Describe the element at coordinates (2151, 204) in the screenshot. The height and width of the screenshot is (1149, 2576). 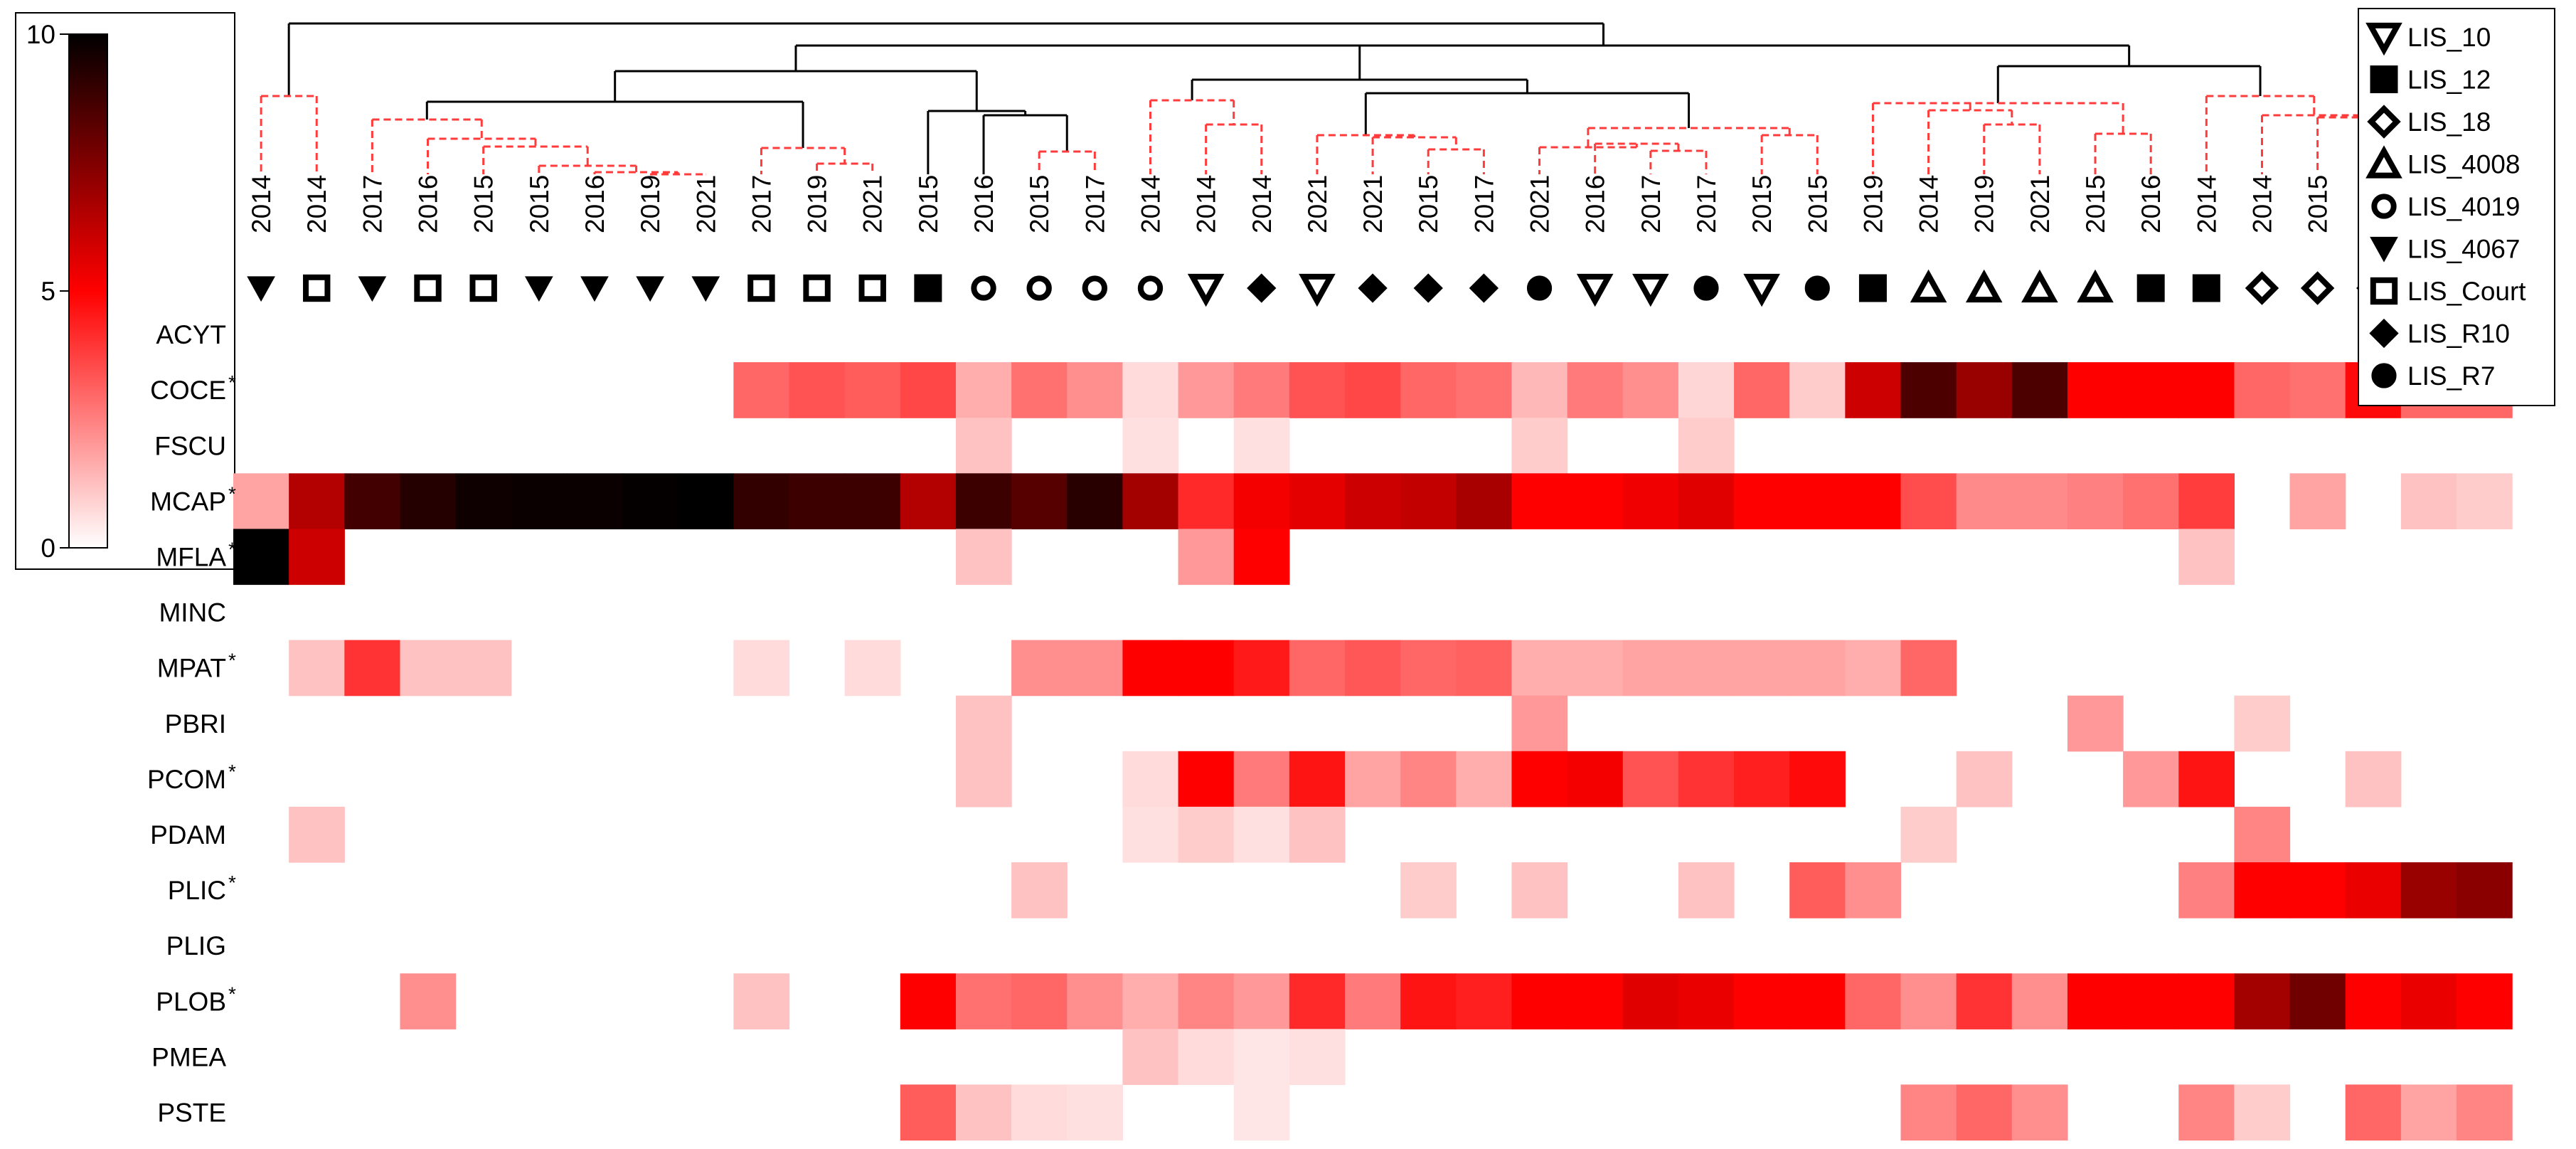
I see `column-year-label: 2016` at that location.